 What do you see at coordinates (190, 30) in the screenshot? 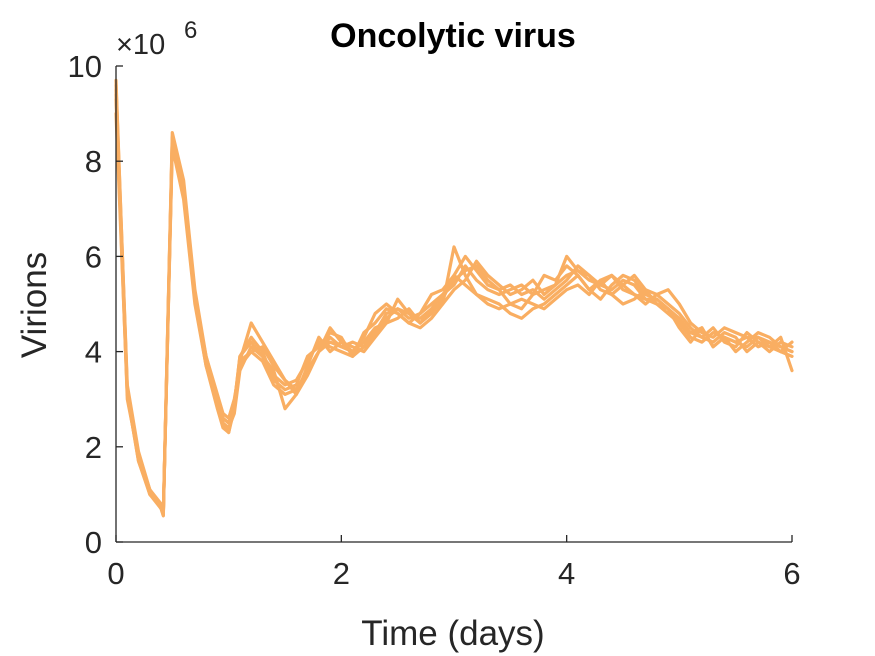
I see `y-multiplier-exponent: 6` at bounding box center [190, 30].